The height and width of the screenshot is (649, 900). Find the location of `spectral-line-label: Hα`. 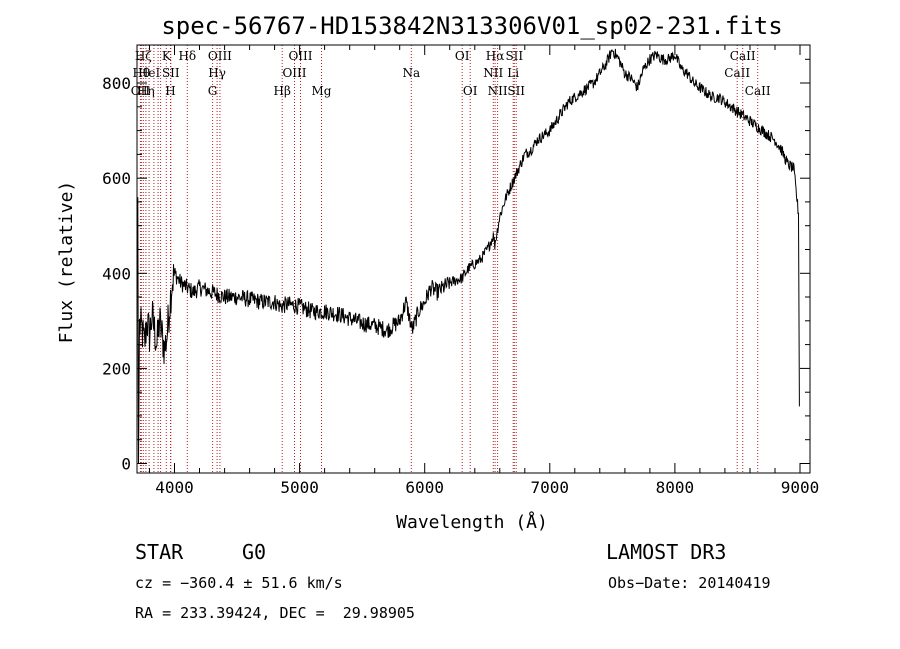

spectral-line-label: Hα is located at coordinates (495, 56).